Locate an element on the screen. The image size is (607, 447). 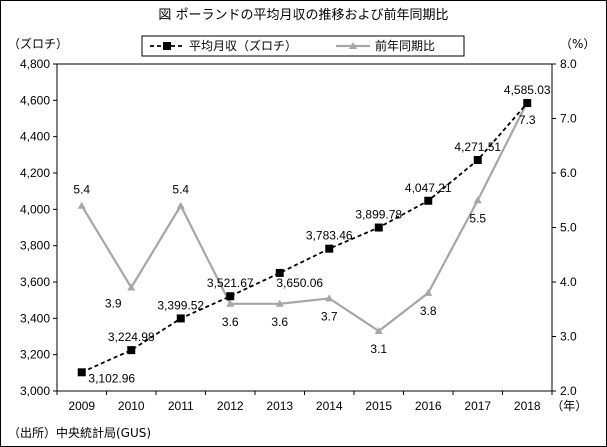
series-salary-data-label: 4,047.21 is located at coordinates (428, 188).